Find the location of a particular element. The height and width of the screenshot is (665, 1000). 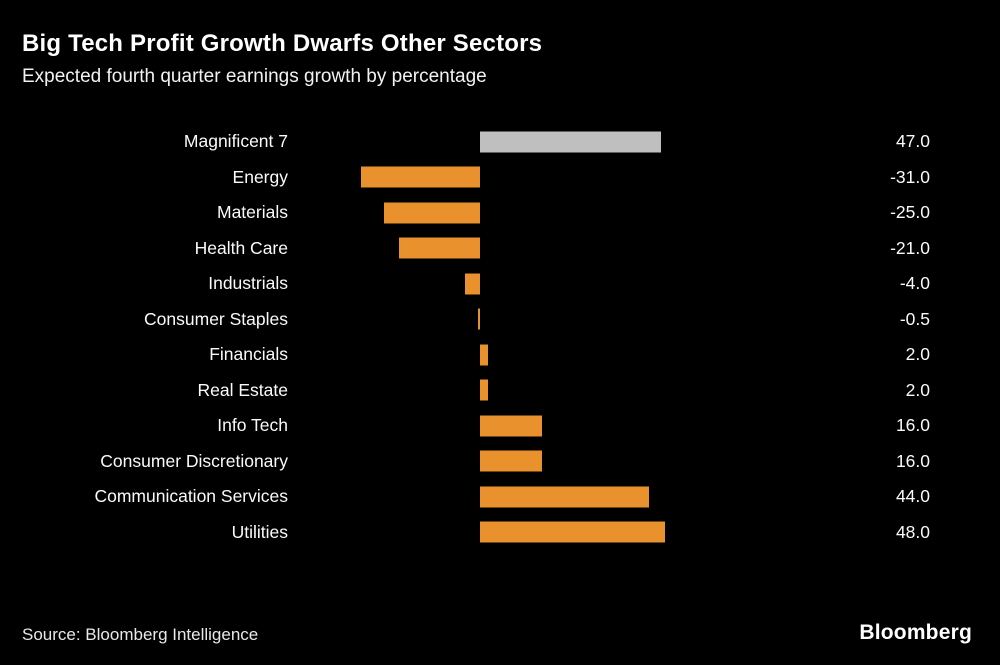

category-label: Consumer Staples is located at coordinates (216, 318).